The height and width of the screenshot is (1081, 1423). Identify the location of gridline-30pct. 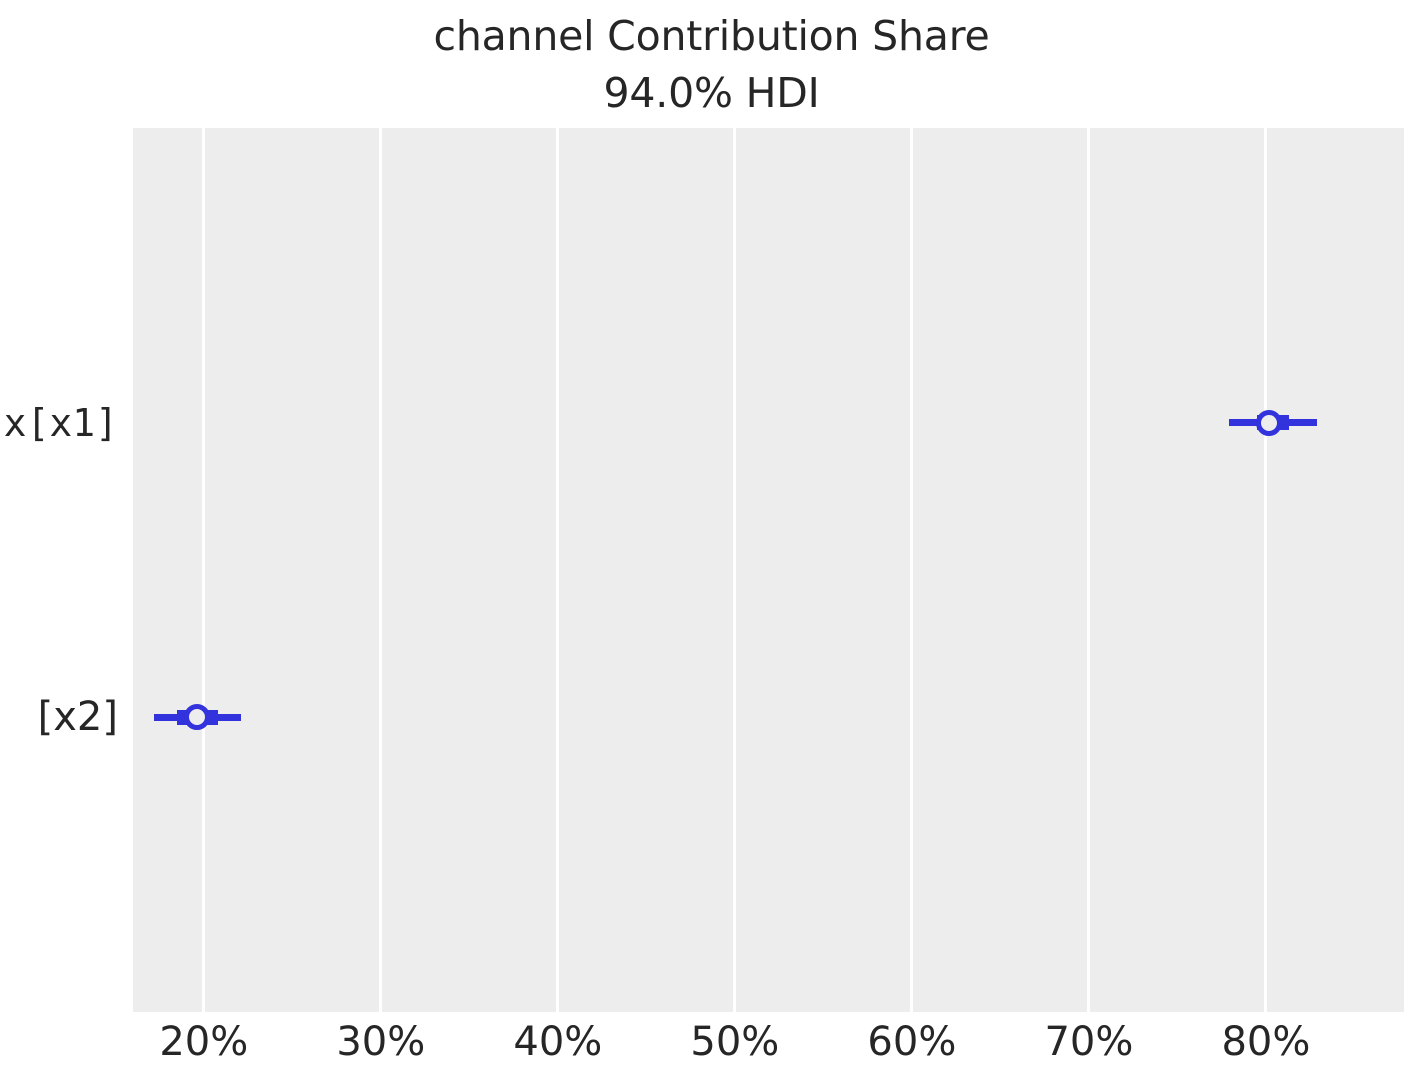
(381, 570).